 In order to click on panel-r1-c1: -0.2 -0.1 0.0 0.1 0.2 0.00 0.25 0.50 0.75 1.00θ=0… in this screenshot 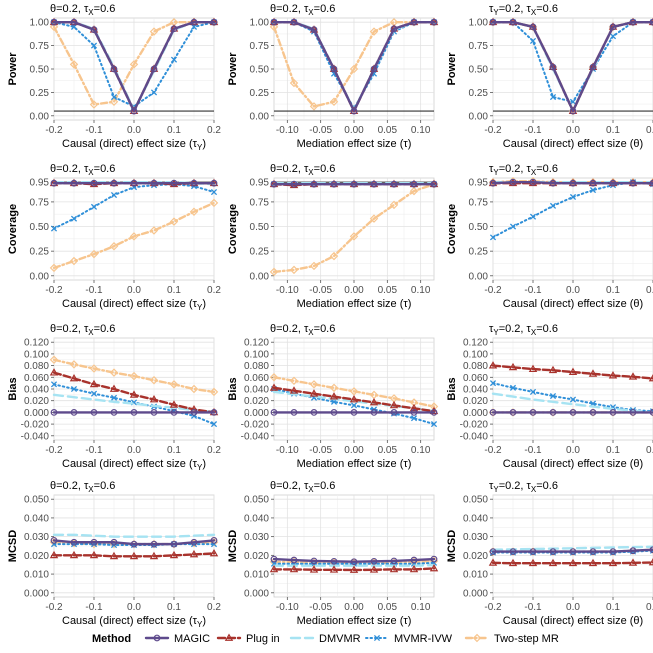, I will do `click(114, 77)`.